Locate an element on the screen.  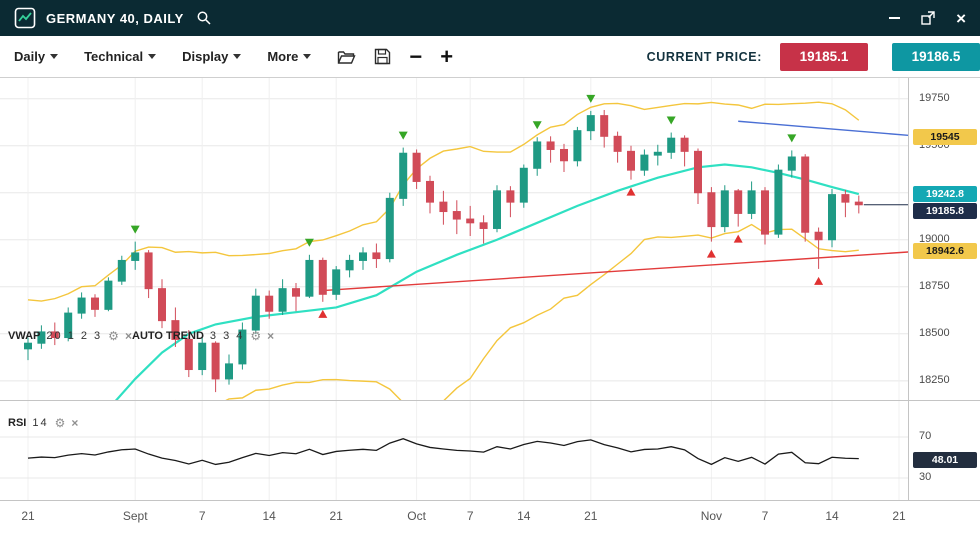
plus-icon: + is located at coordinates (447, 56).